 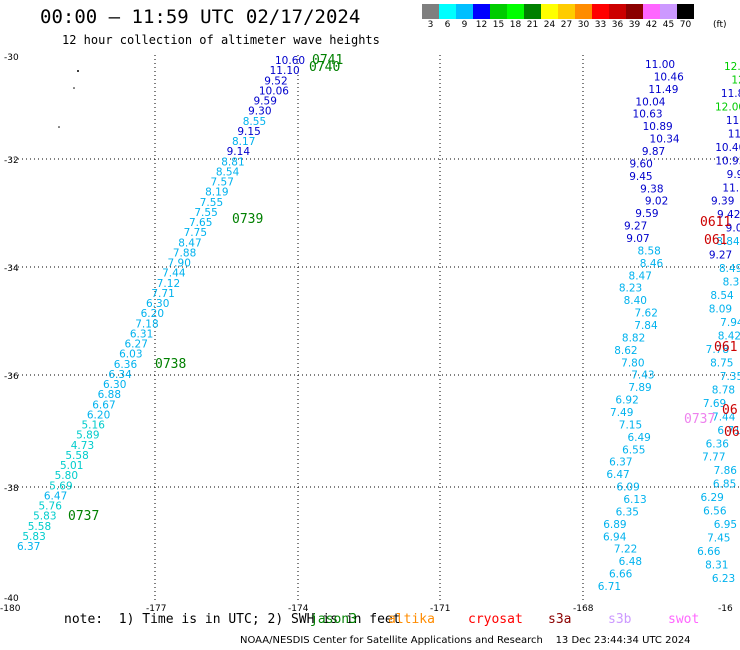 I want to click on scale-swatch-label: 27, so click(x=566, y=25).